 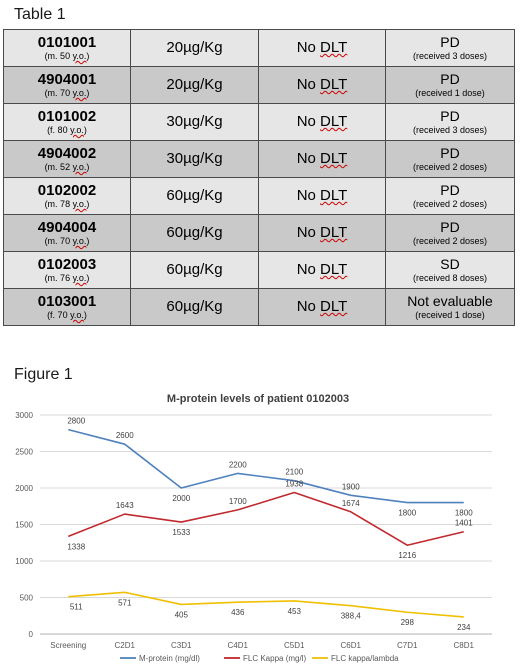 I want to click on dose-value: 60µg/Kg, so click(x=194, y=306).